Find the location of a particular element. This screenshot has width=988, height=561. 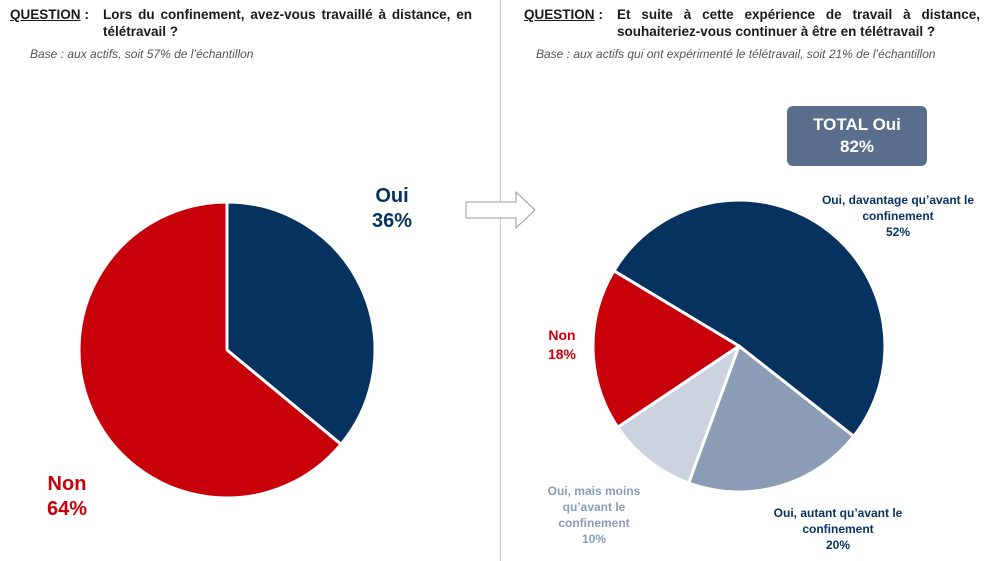

right-moins-name: Oui, mais moins qu’avant le confinement is located at coordinates (594, 507).